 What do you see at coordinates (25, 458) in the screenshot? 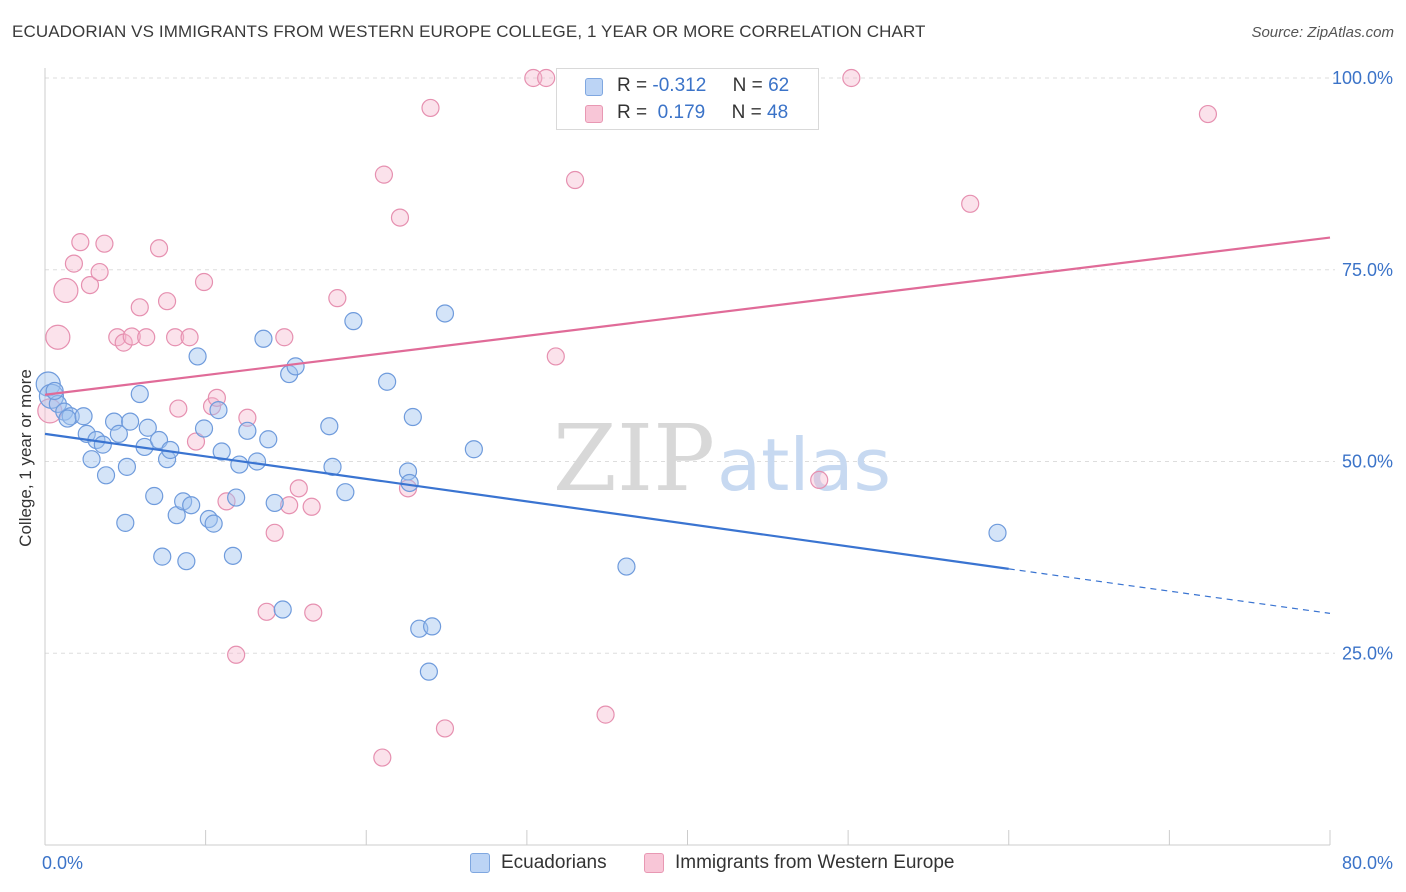
I see `y-axis-label: College, 1 year or more` at bounding box center [25, 458].